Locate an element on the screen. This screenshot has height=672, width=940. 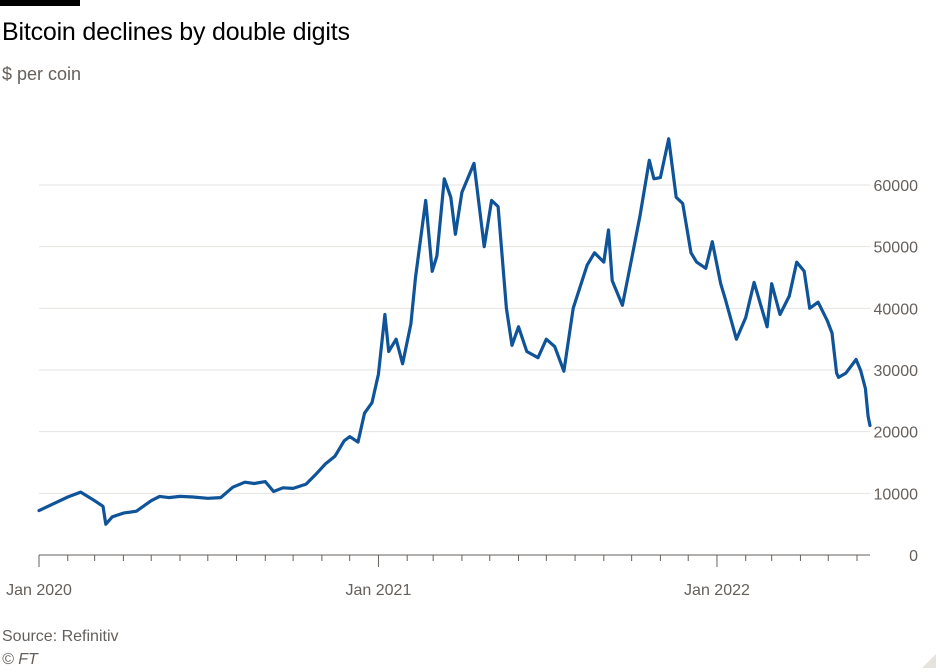
y-tick-label: 0 is located at coordinates (913, 556).